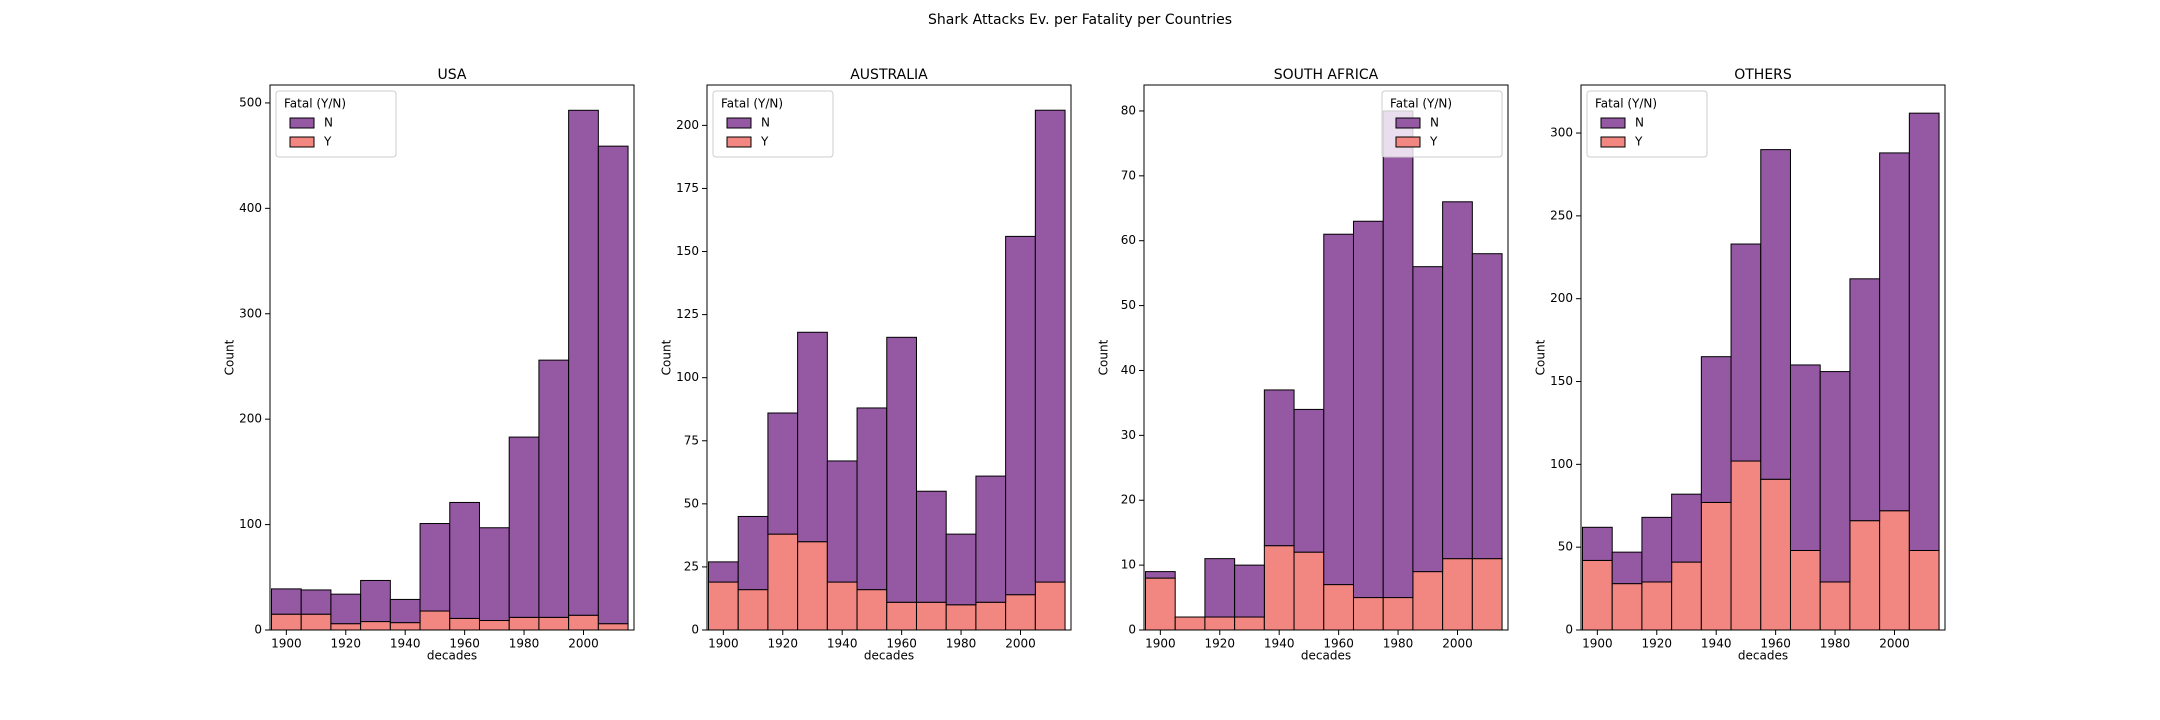 This screenshot has height=720, width=2160. Describe the element at coordinates (687, 188) in the screenshot. I see `y-tick-label: 175` at that location.